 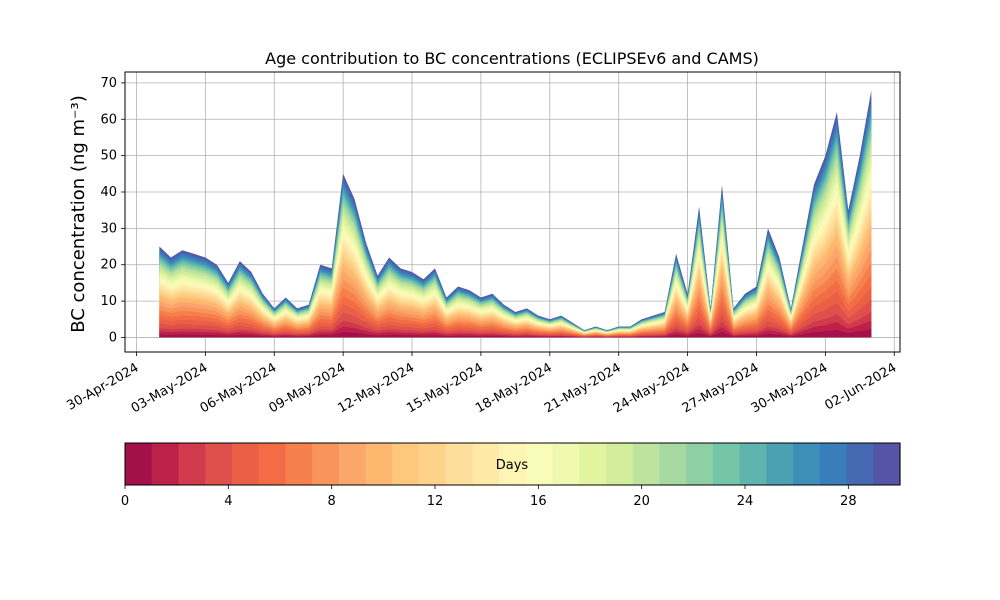 I want to click on colorbar-ticks: 0 4 8 12 16 20 24 28, so click(x=489, y=497).